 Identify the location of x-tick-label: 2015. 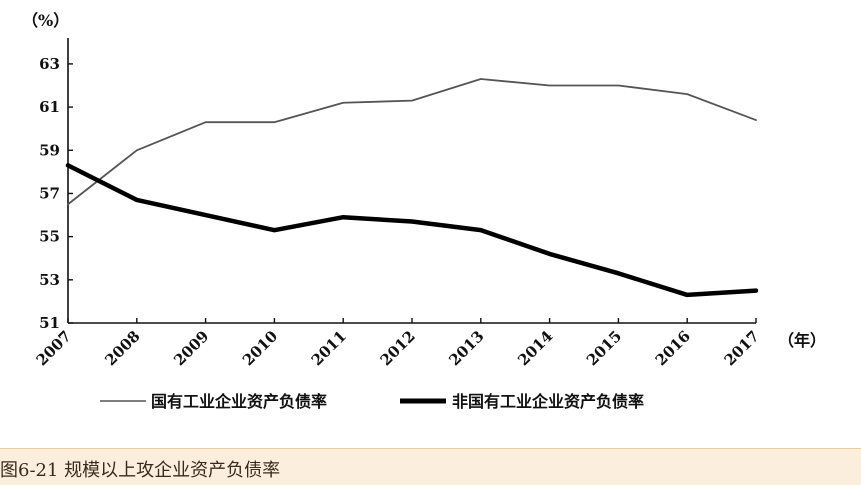
(604, 348).